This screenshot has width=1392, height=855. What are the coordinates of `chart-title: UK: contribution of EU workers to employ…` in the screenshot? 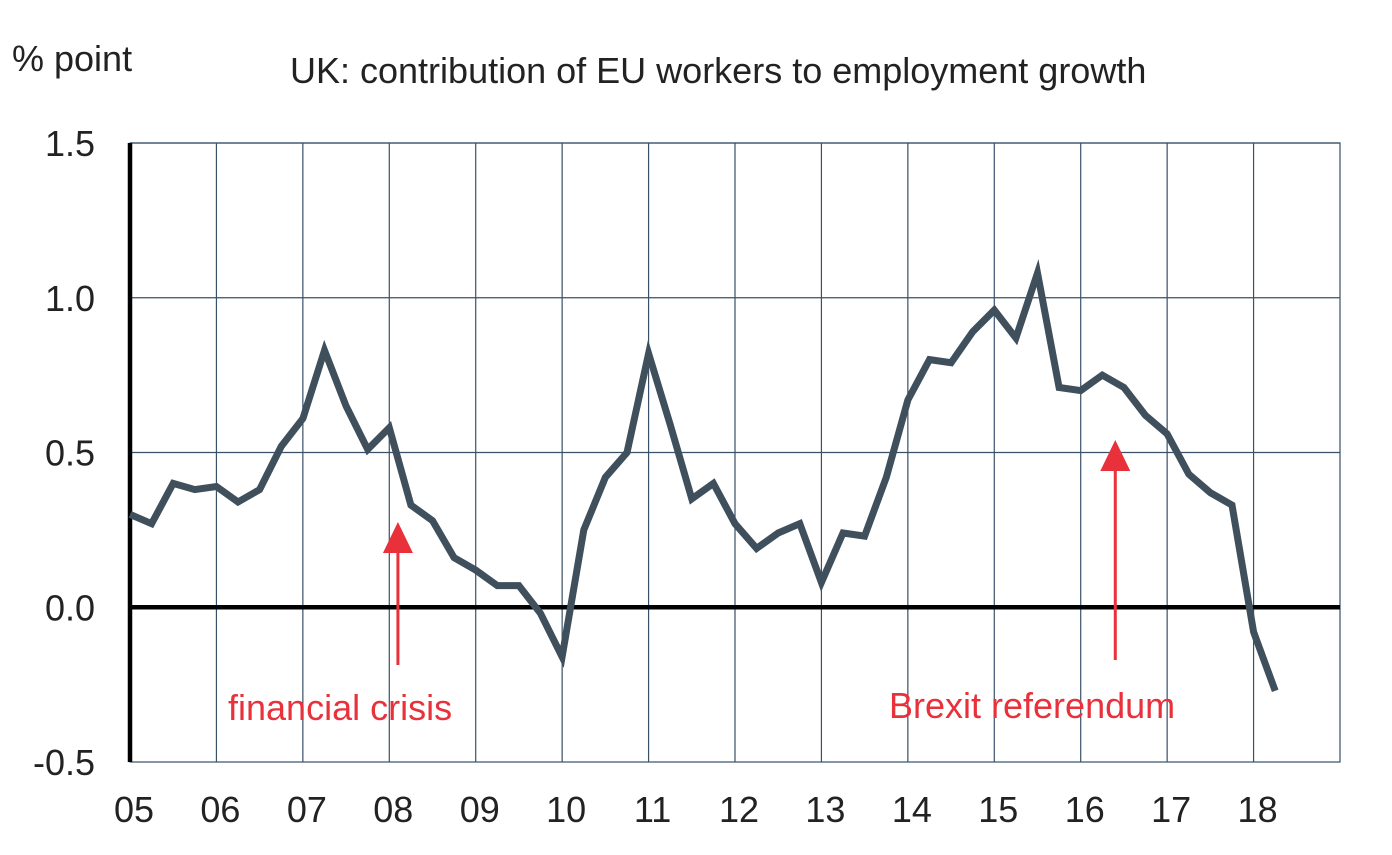 It's located at (718, 70).